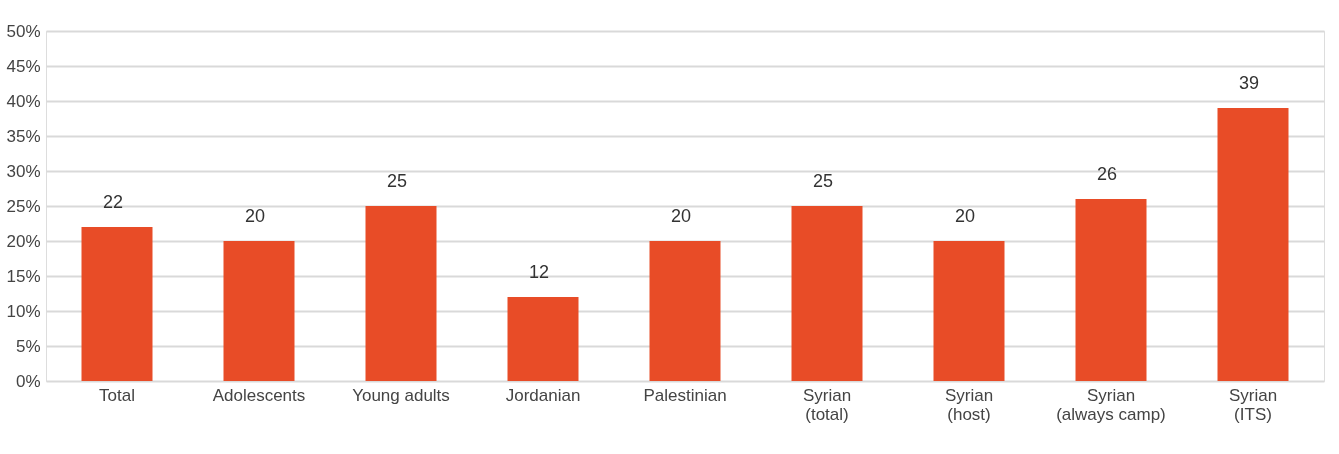  What do you see at coordinates (685, 395) in the screenshot?
I see `x-tick-label: Palestinian` at bounding box center [685, 395].